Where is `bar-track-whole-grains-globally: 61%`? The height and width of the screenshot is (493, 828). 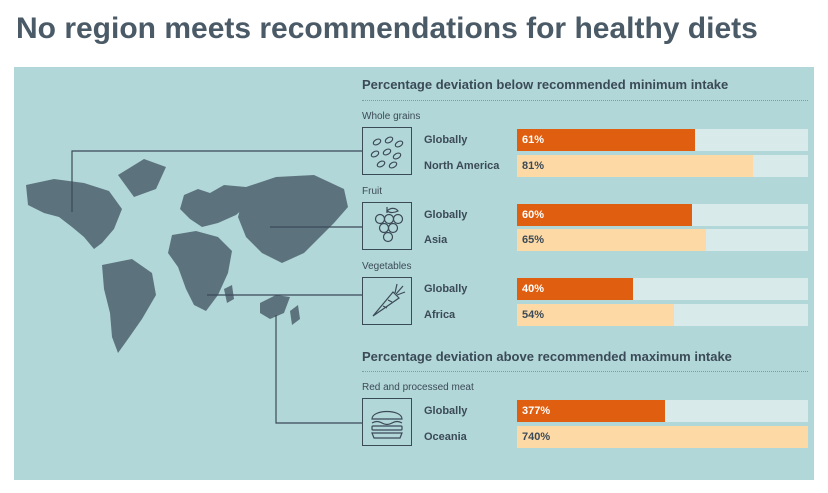
bar-track-whole-grains-globally: 61% is located at coordinates (662, 140).